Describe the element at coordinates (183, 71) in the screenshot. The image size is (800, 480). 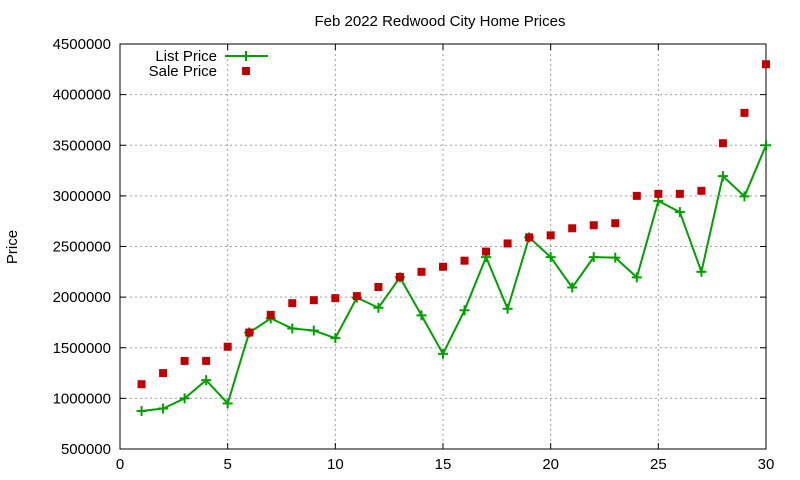
I see `legend-label: Sale Price` at that location.